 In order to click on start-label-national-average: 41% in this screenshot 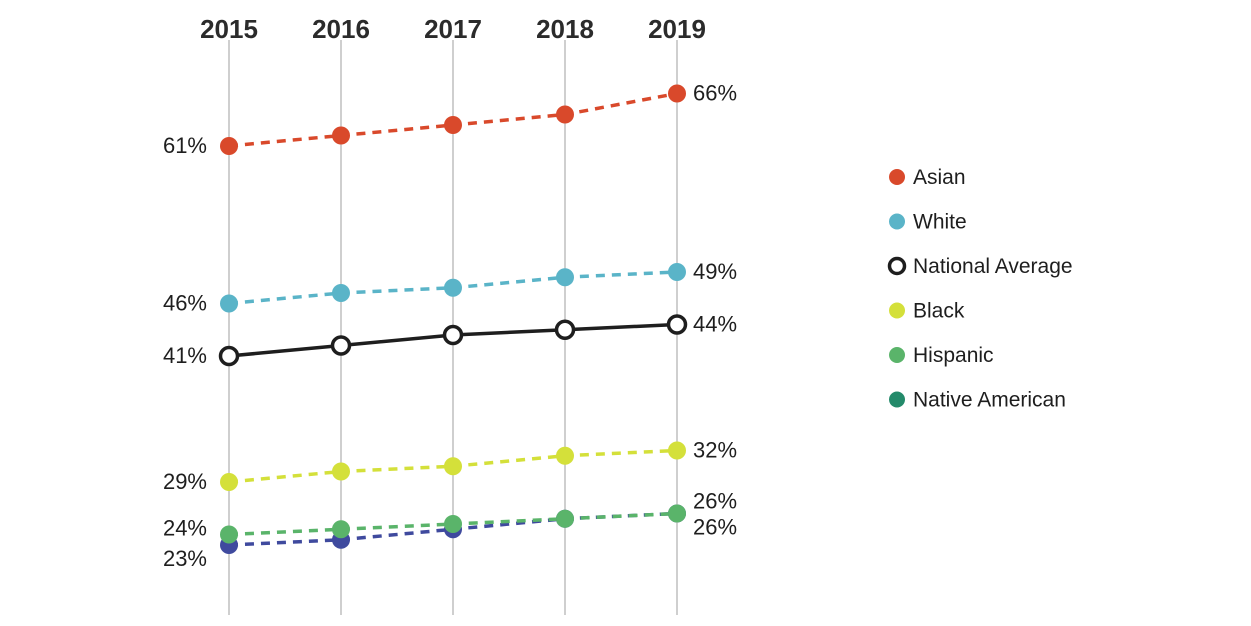, I will do `click(185, 355)`.